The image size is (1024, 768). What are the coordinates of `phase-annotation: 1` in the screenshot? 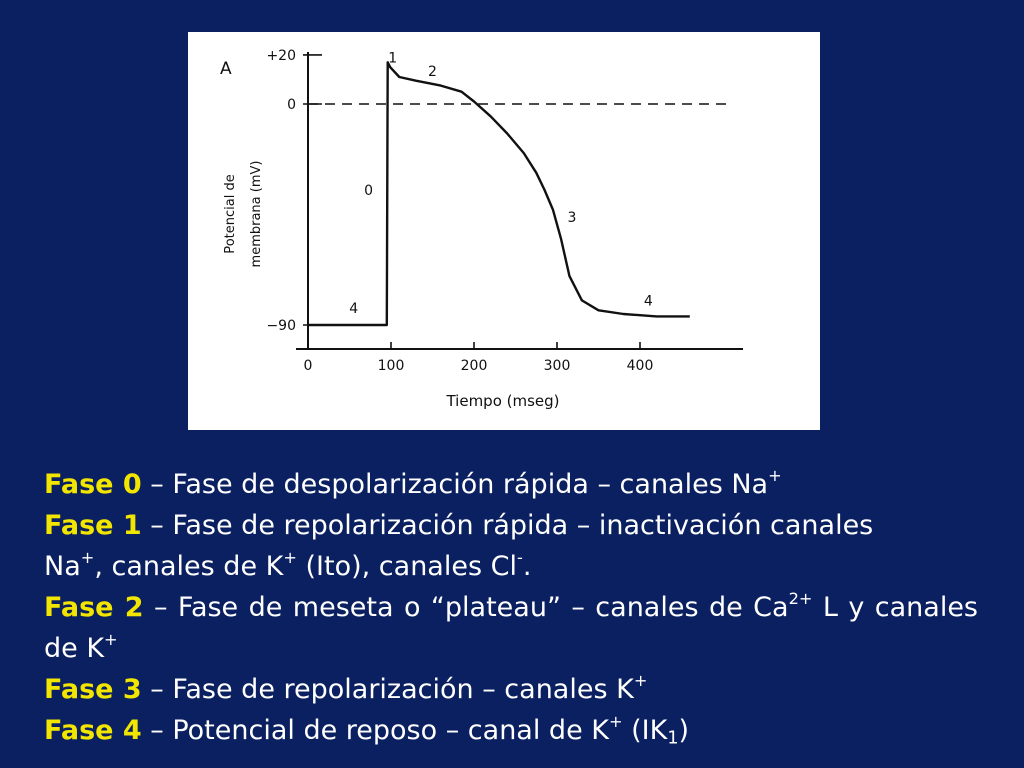 It's located at (392, 58).